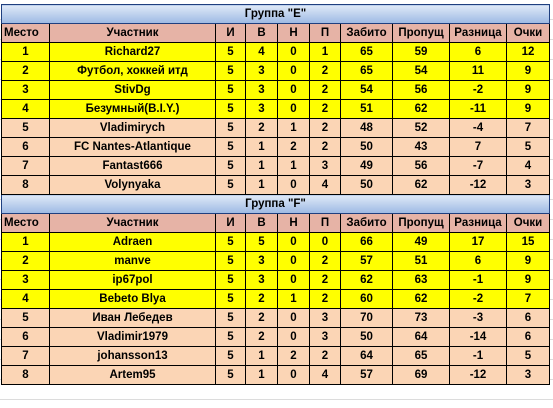 The height and width of the screenshot is (408, 553). I want to click on cell-place: 1, so click(25, 52).